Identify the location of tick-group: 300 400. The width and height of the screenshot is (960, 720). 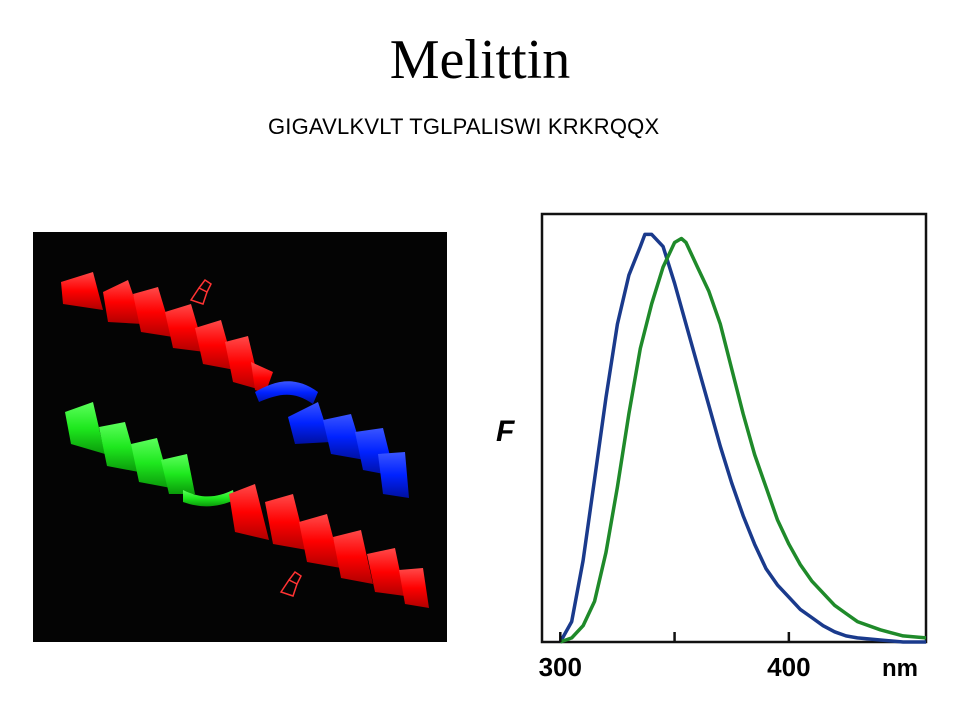
(675, 657).